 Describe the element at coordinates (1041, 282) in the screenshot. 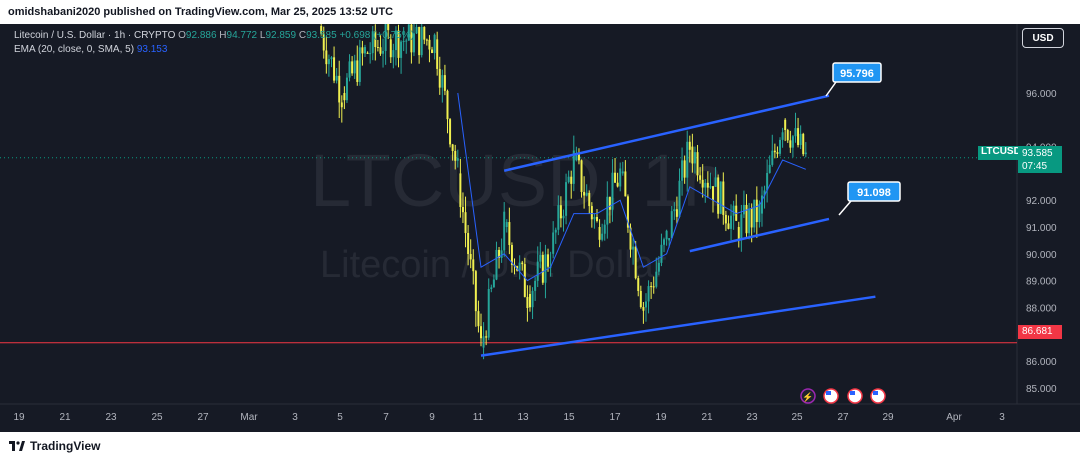

I see `y-tick-label: 89.000` at that location.